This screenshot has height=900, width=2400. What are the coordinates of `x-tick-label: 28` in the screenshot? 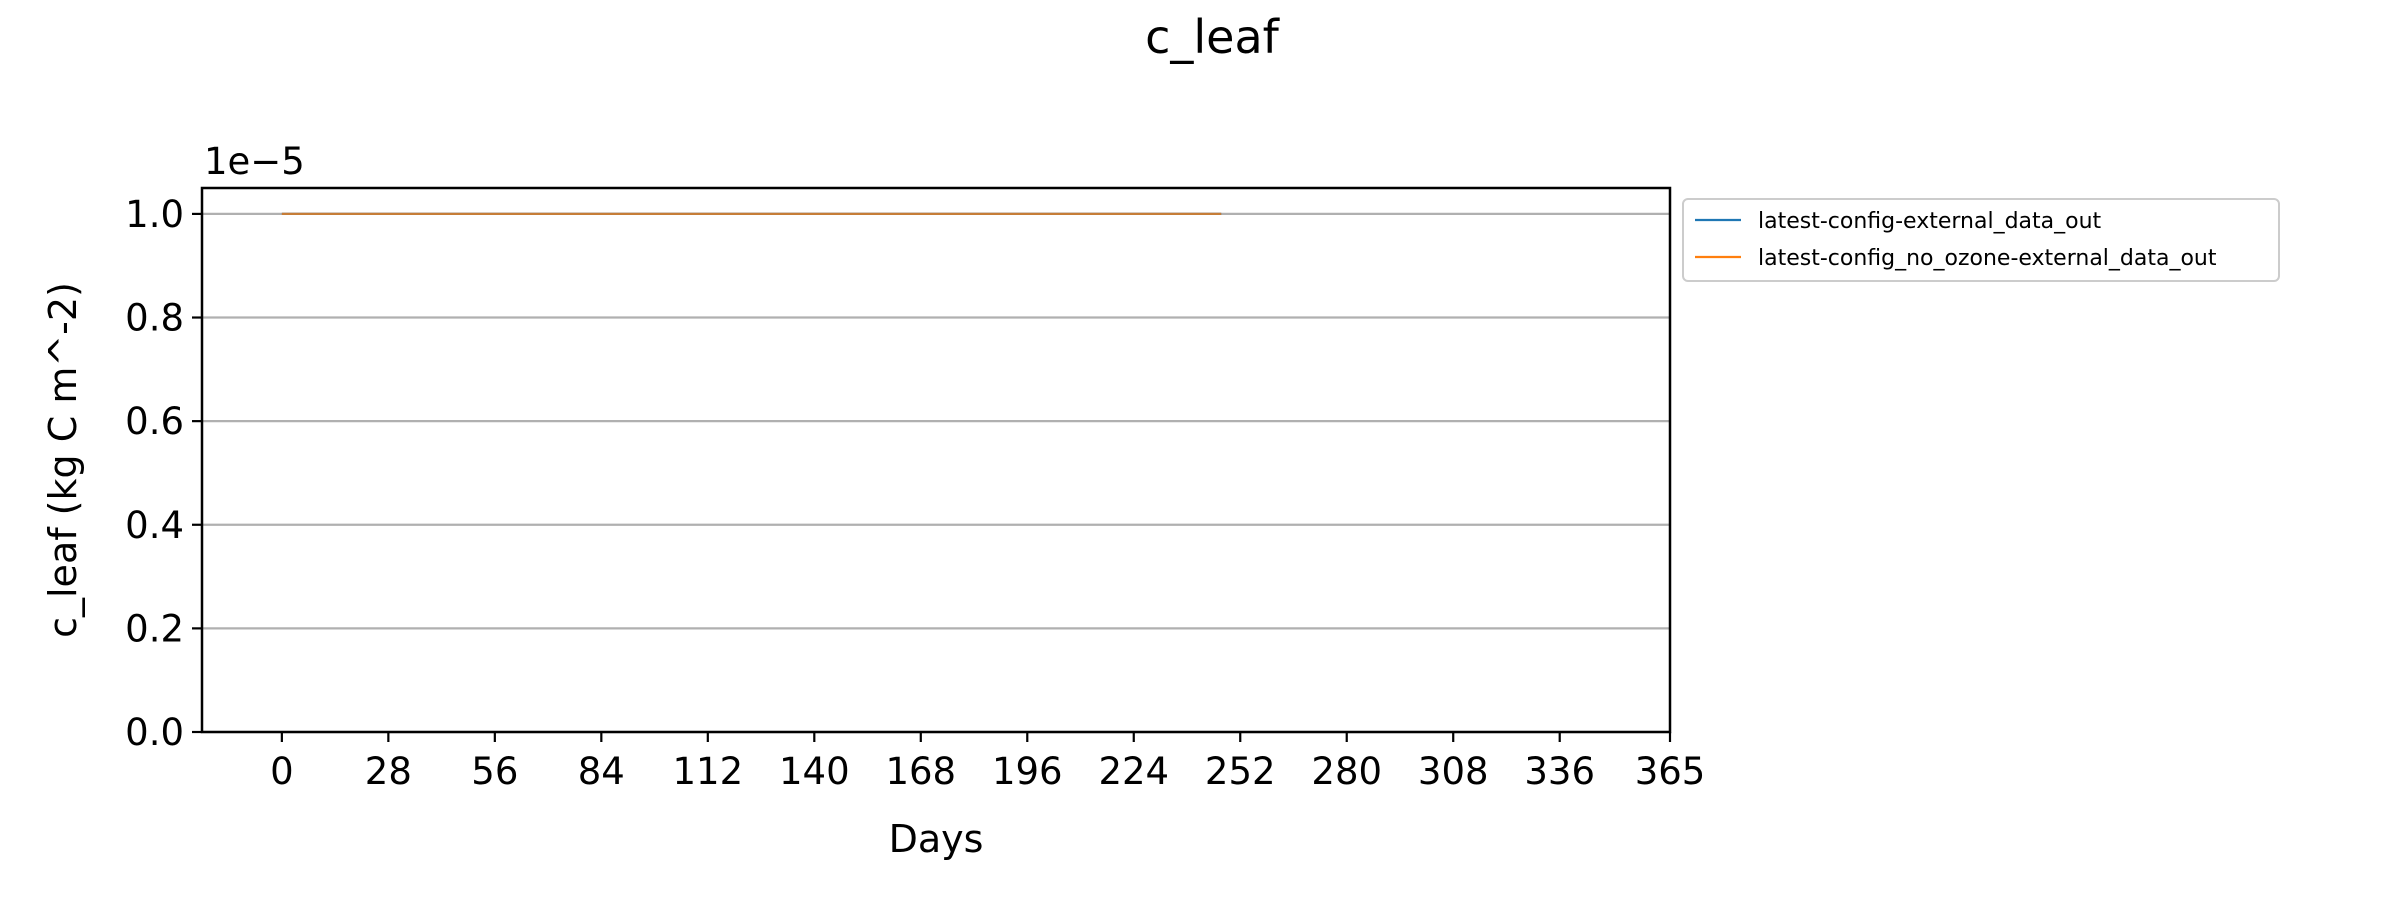 It's located at (388, 771).